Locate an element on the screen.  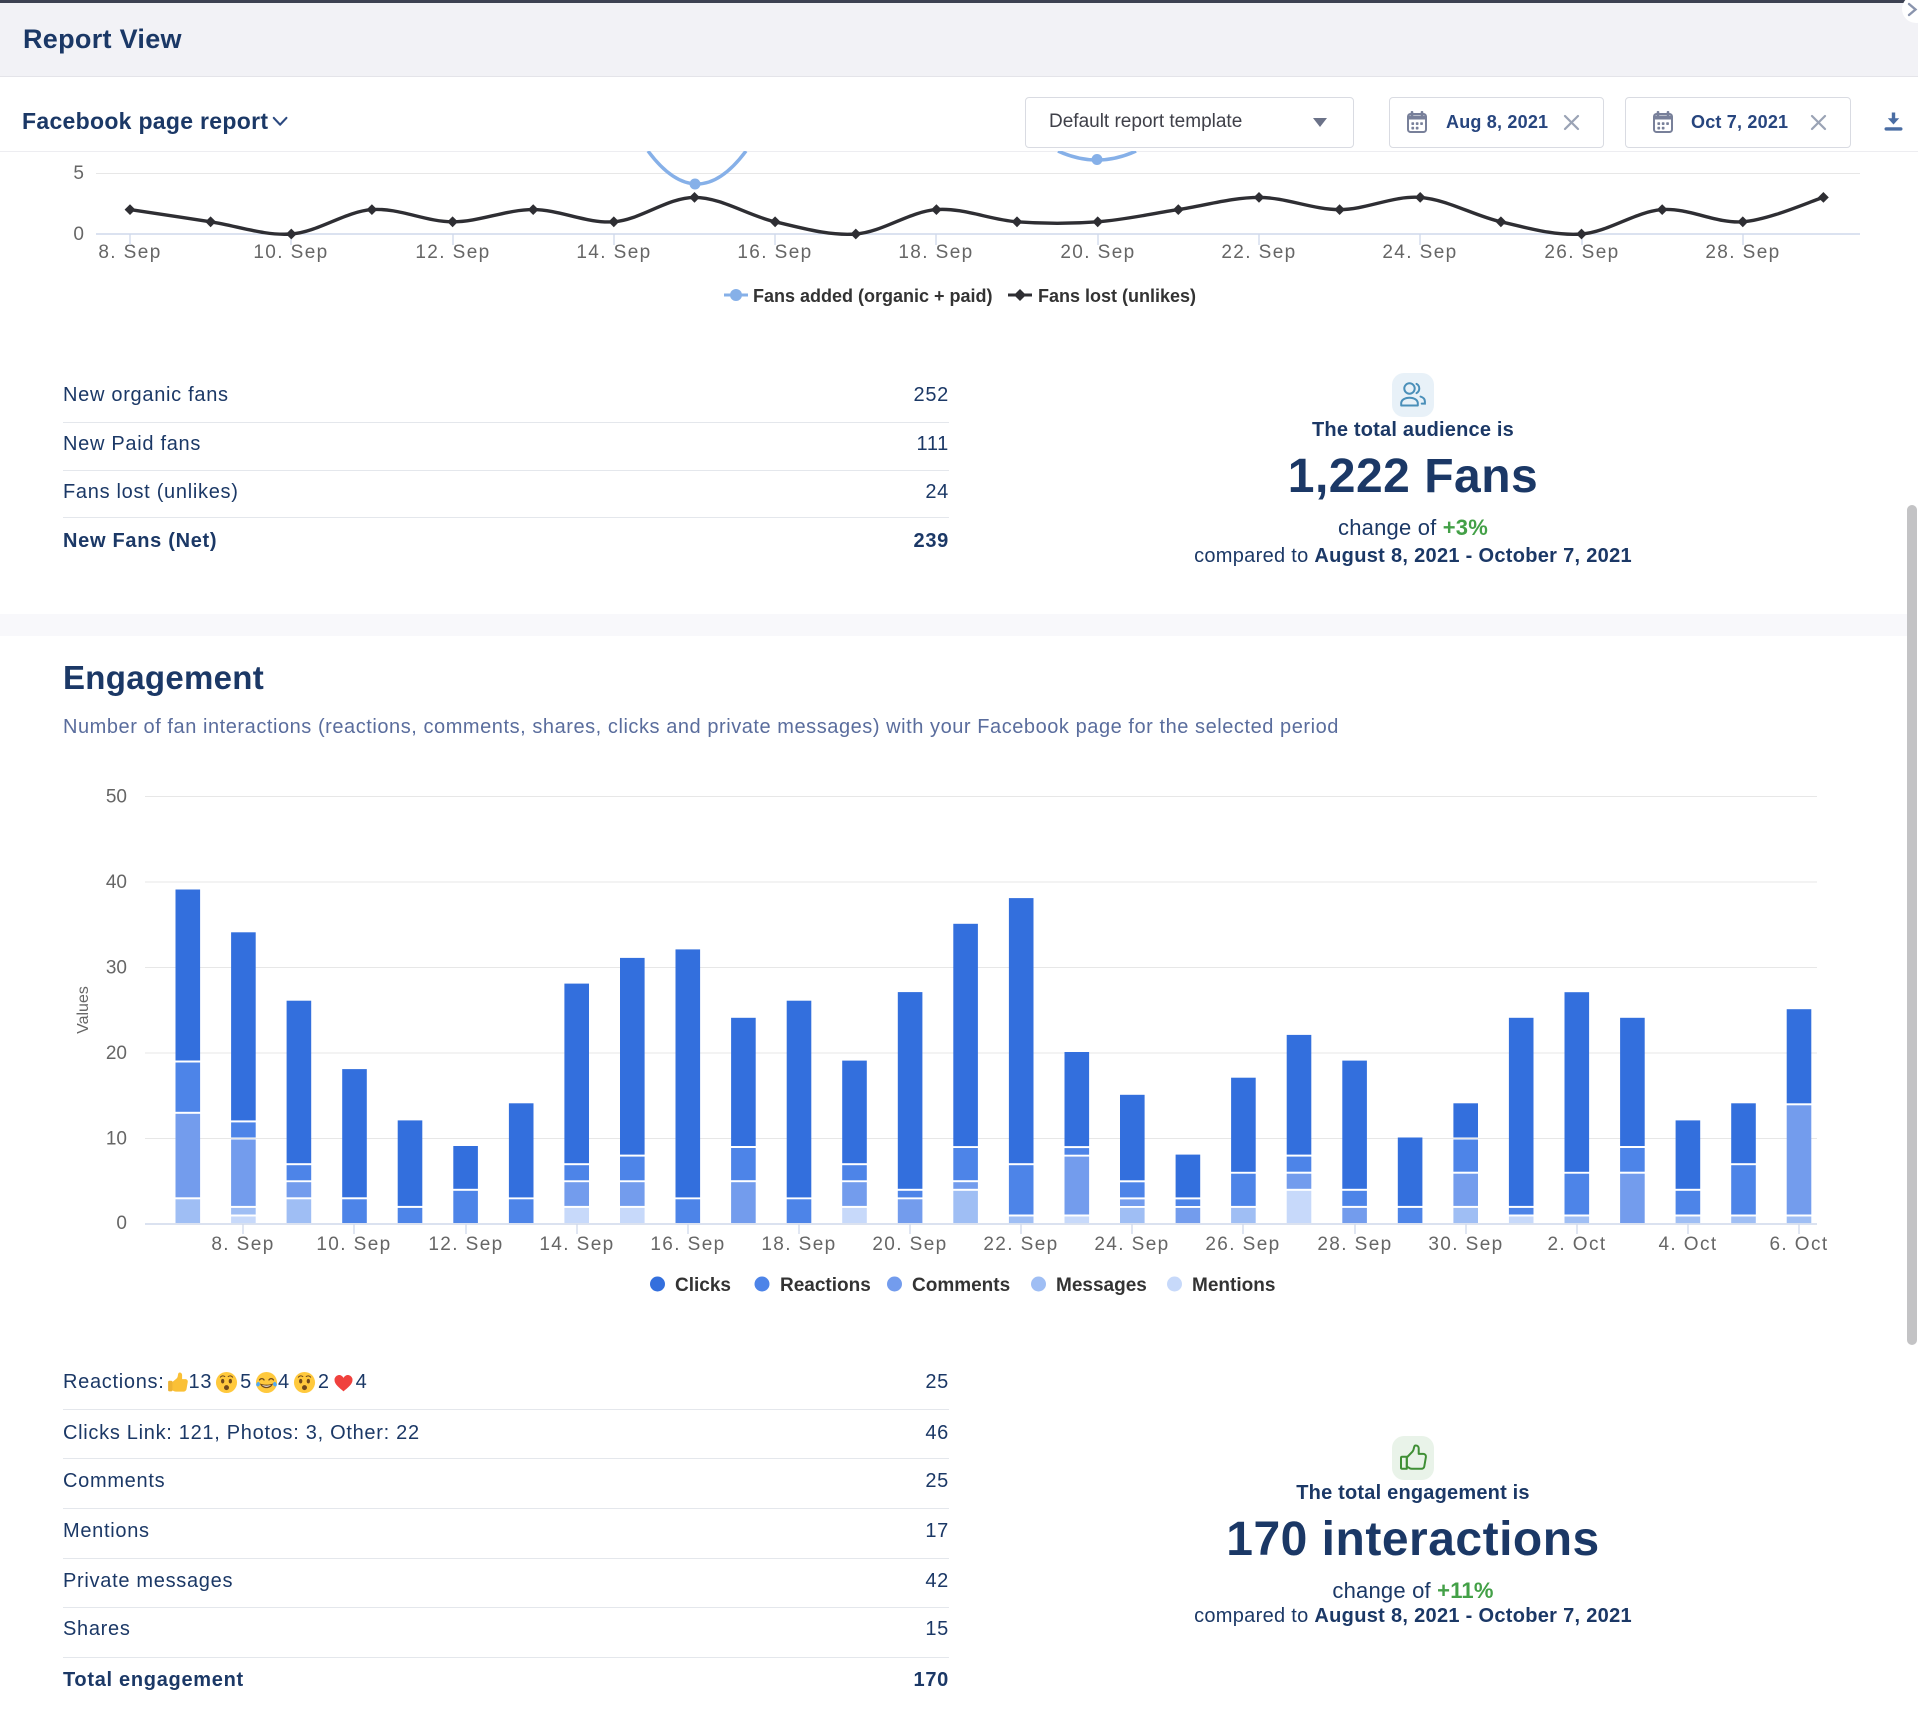
svg-text: Messages is located at coordinates (1101, 1285).